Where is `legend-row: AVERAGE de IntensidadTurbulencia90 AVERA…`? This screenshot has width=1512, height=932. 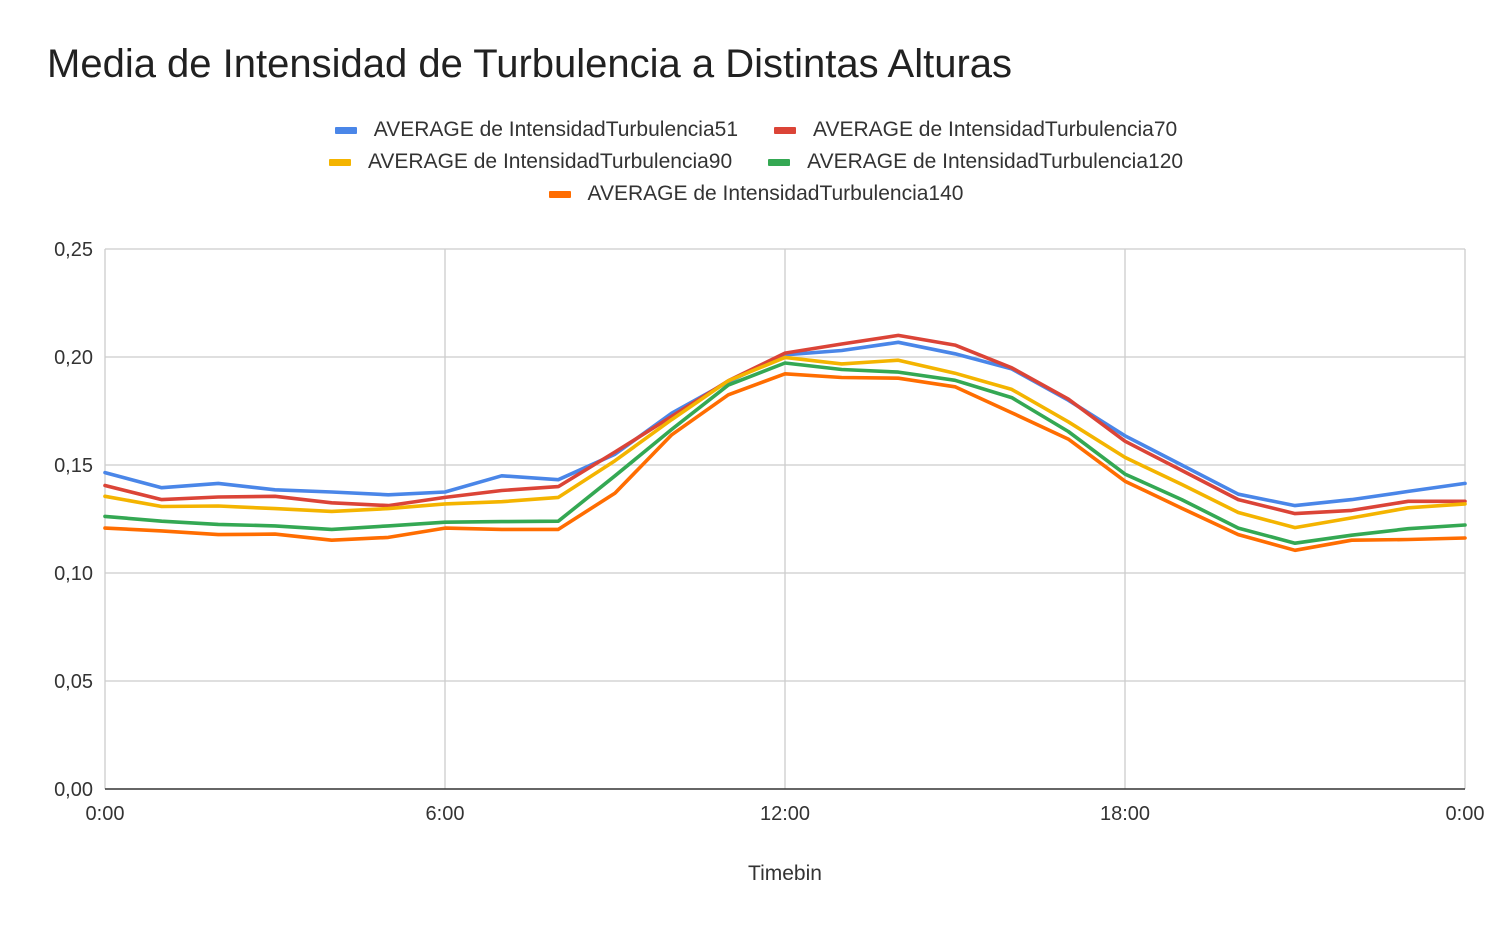 legend-row: AVERAGE de IntensidadTurbulencia90 AVERA… is located at coordinates (756, 162).